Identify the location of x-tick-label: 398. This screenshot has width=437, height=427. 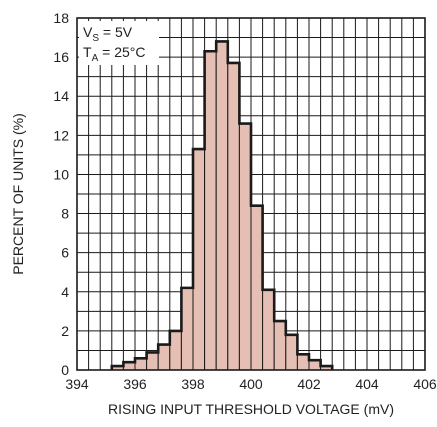
(193, 384).